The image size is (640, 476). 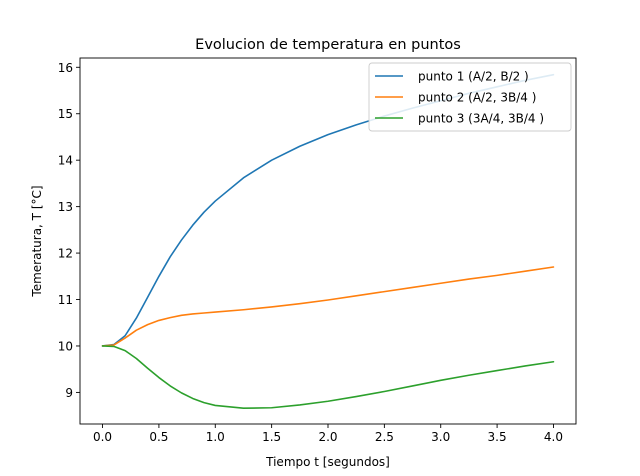 I want to click on y-tick-label: 14, so click(x=65, y=161).